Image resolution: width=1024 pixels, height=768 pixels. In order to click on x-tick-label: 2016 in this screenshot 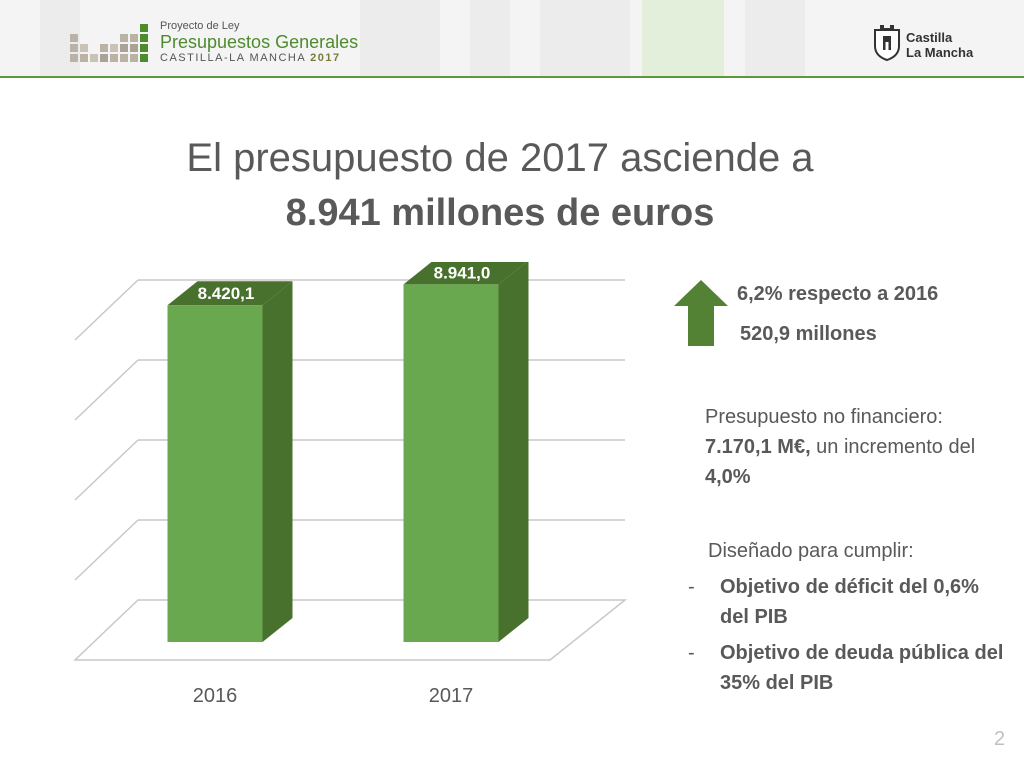, I will do `click(215, 696)`.